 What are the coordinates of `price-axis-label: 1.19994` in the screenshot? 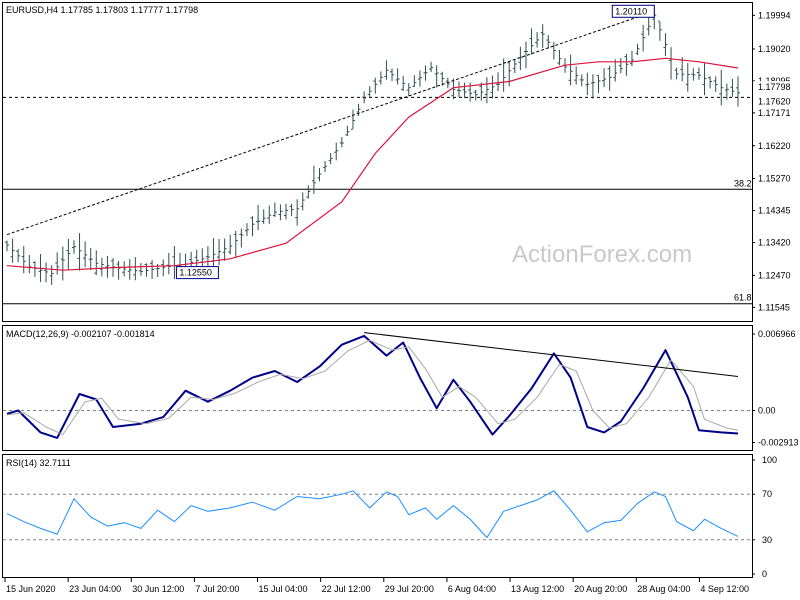 It's located at (774, 15).